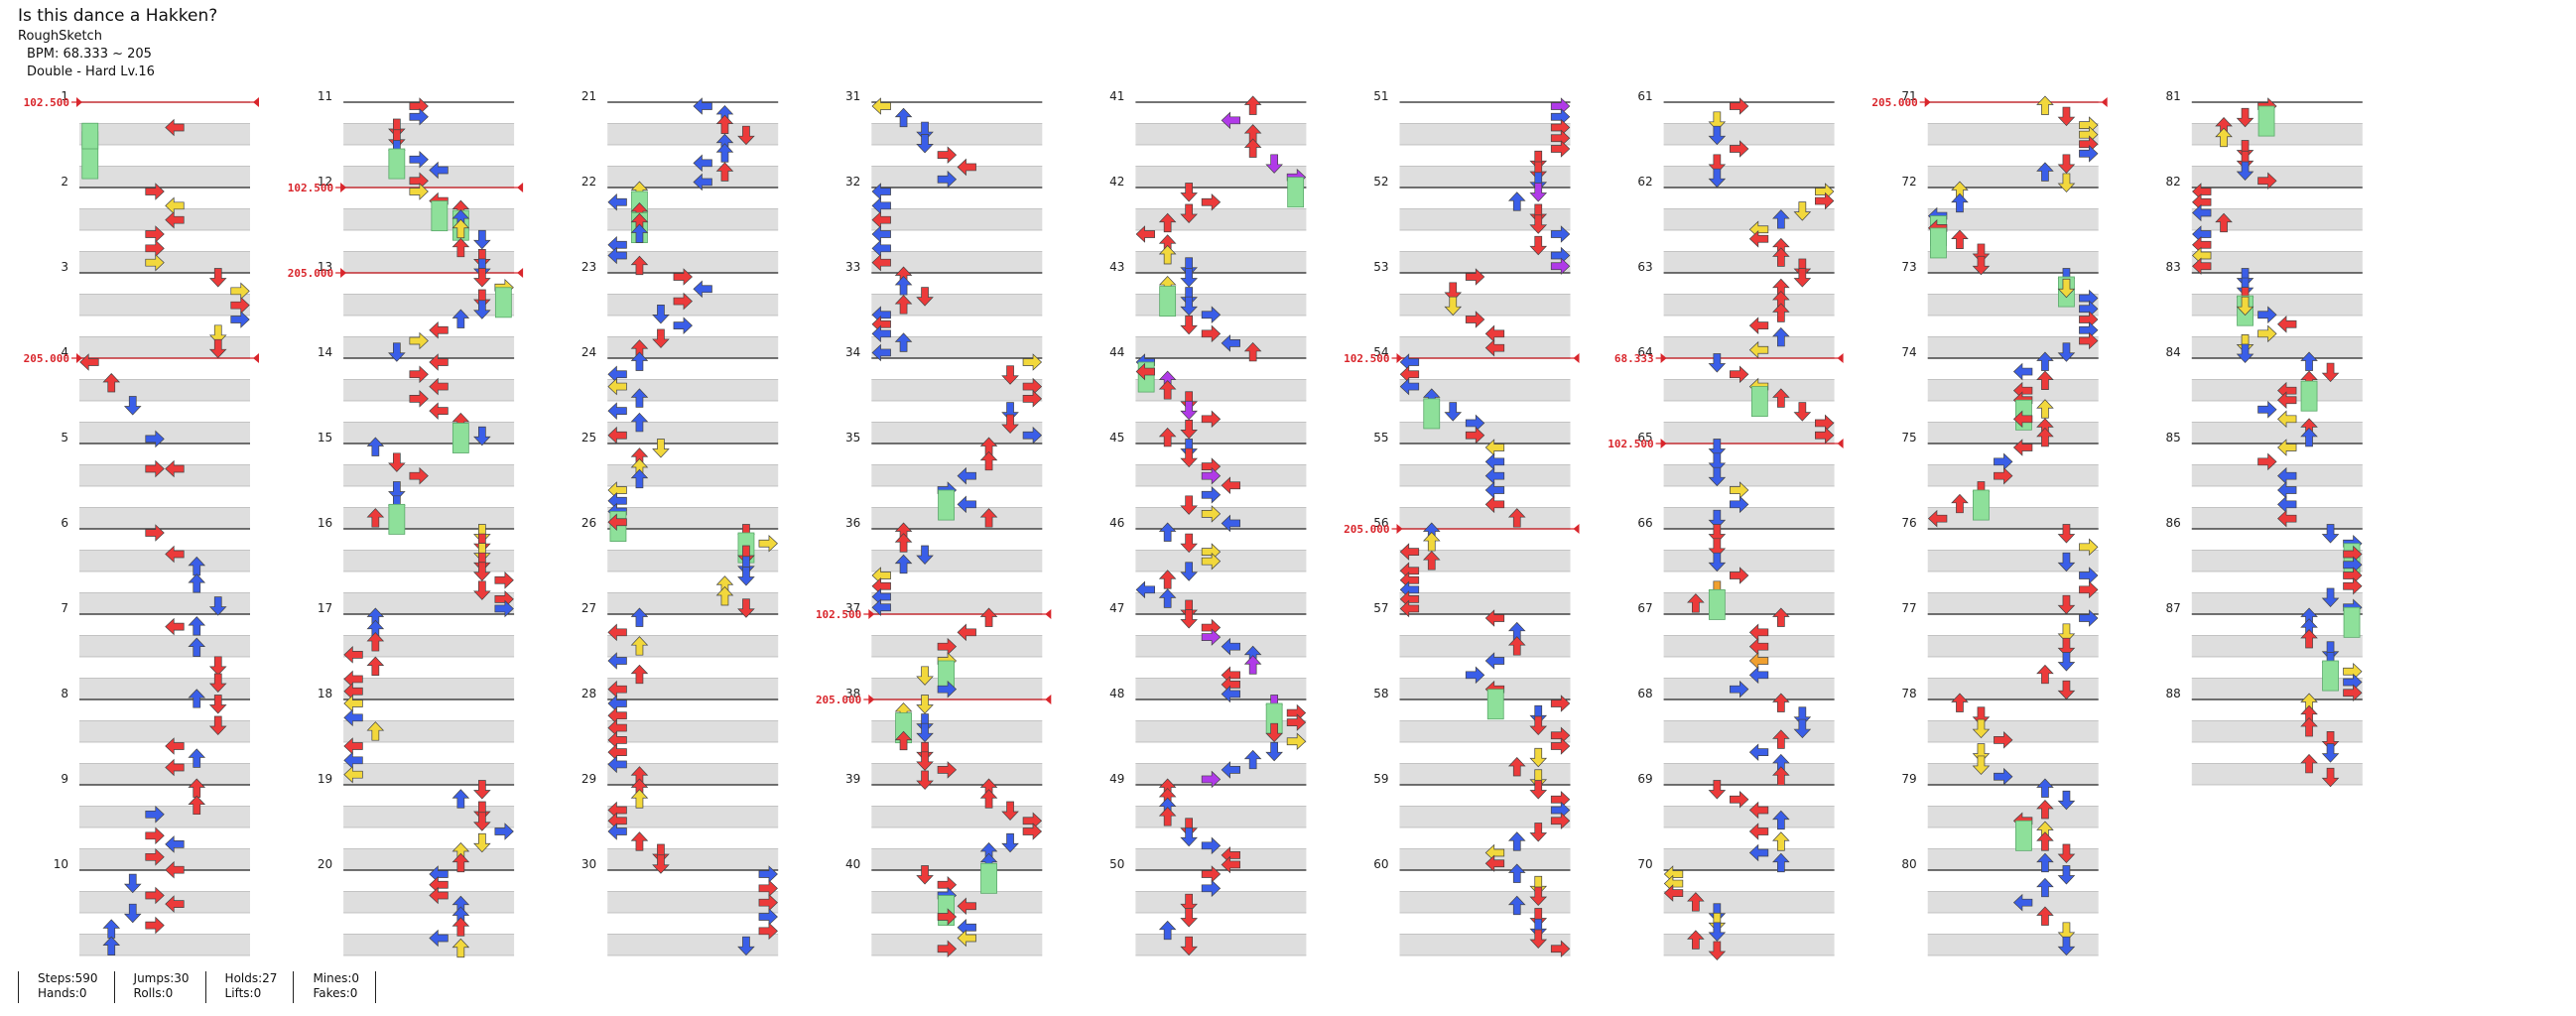 This screenshot has width=2576, height=1016. Describe the element at coordinates (1909, 96) in the screenshot. I see `measure-number: 71` at that location.